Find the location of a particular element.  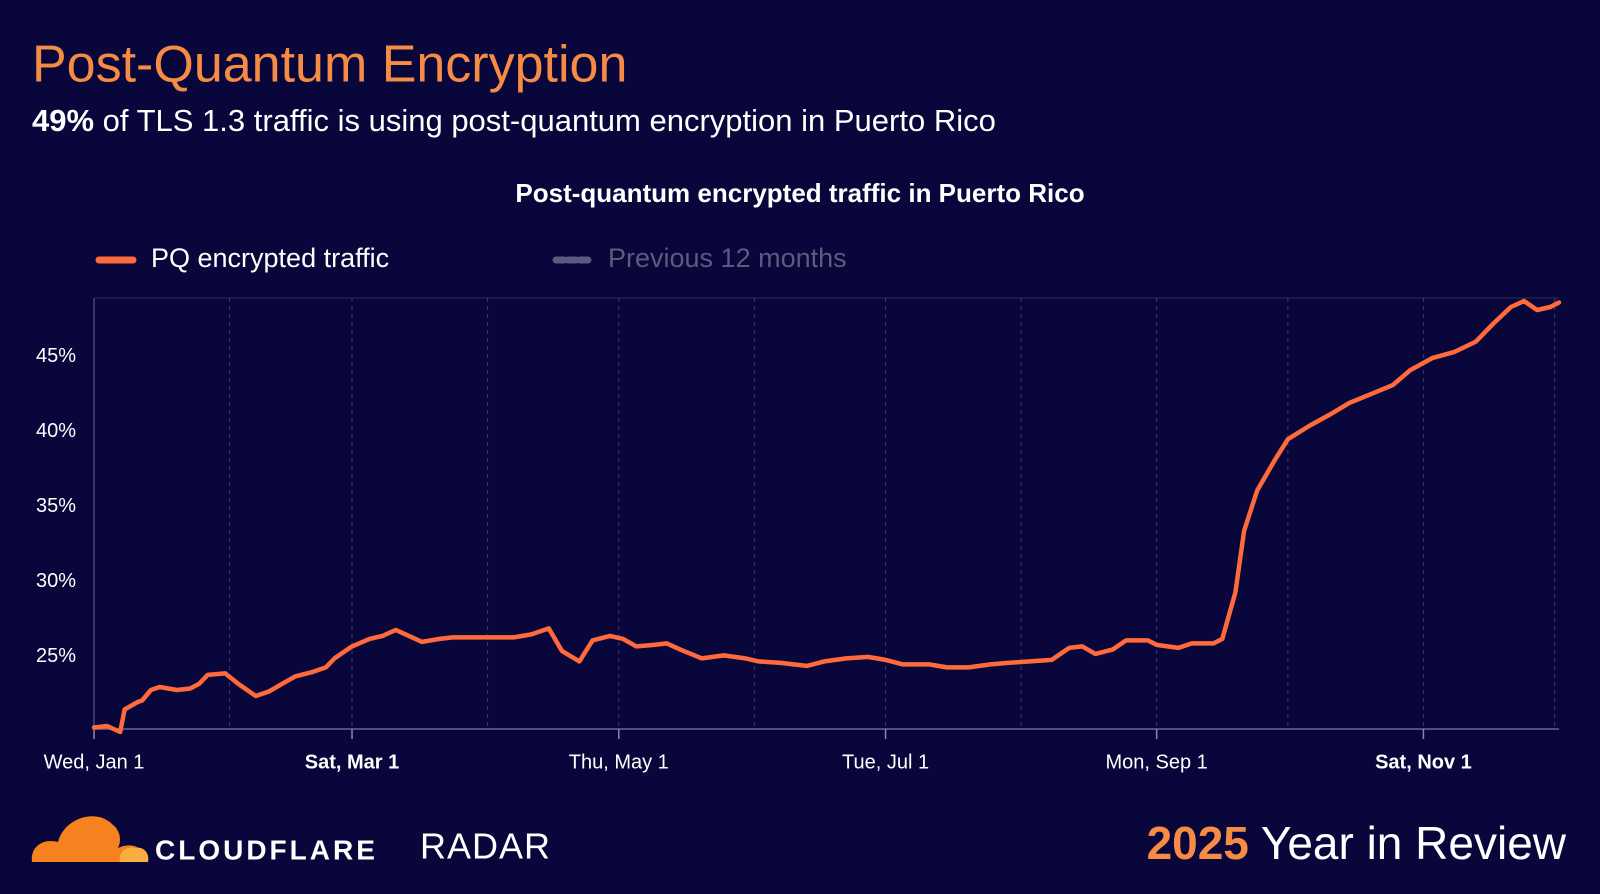

x-tick-label: Mon, Sep 1 is located at coordinates (1157, 762).